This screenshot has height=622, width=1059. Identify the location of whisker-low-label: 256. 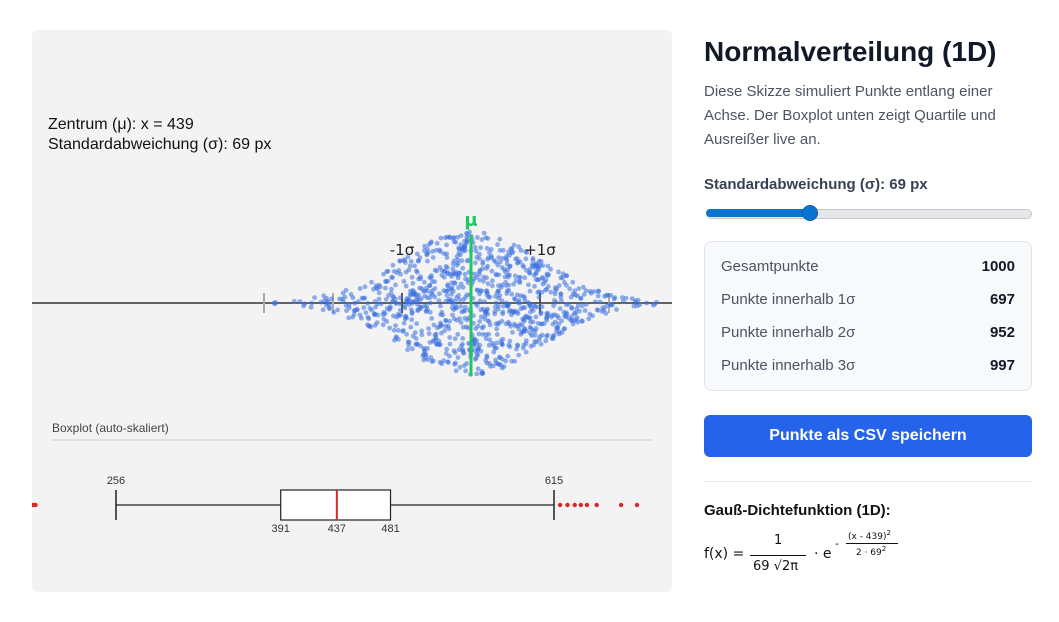
(116, 481).